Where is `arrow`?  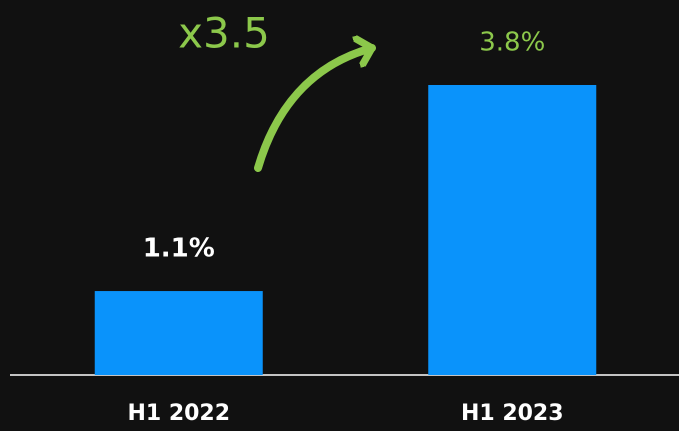 arrow is located at coordinates (315, 110).